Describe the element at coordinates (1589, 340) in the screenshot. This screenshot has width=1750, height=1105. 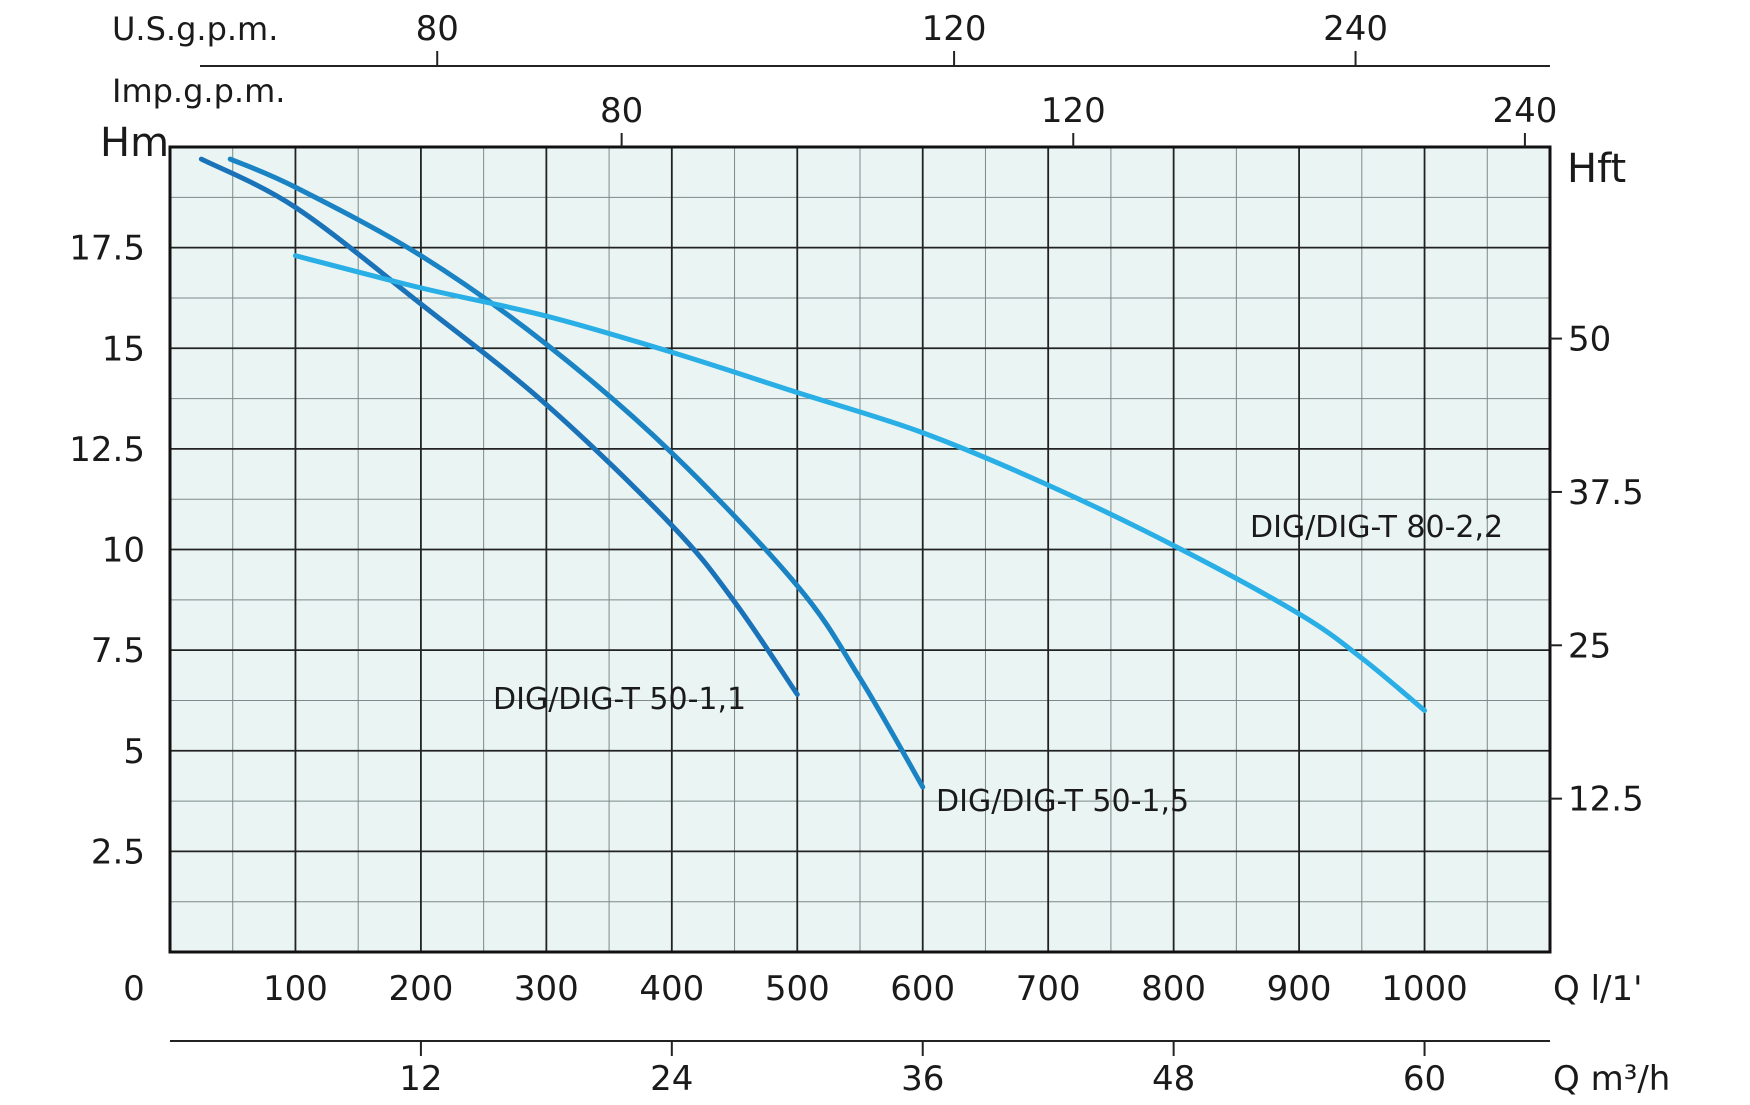
I see `y-right-tick-label: 50` at that location.